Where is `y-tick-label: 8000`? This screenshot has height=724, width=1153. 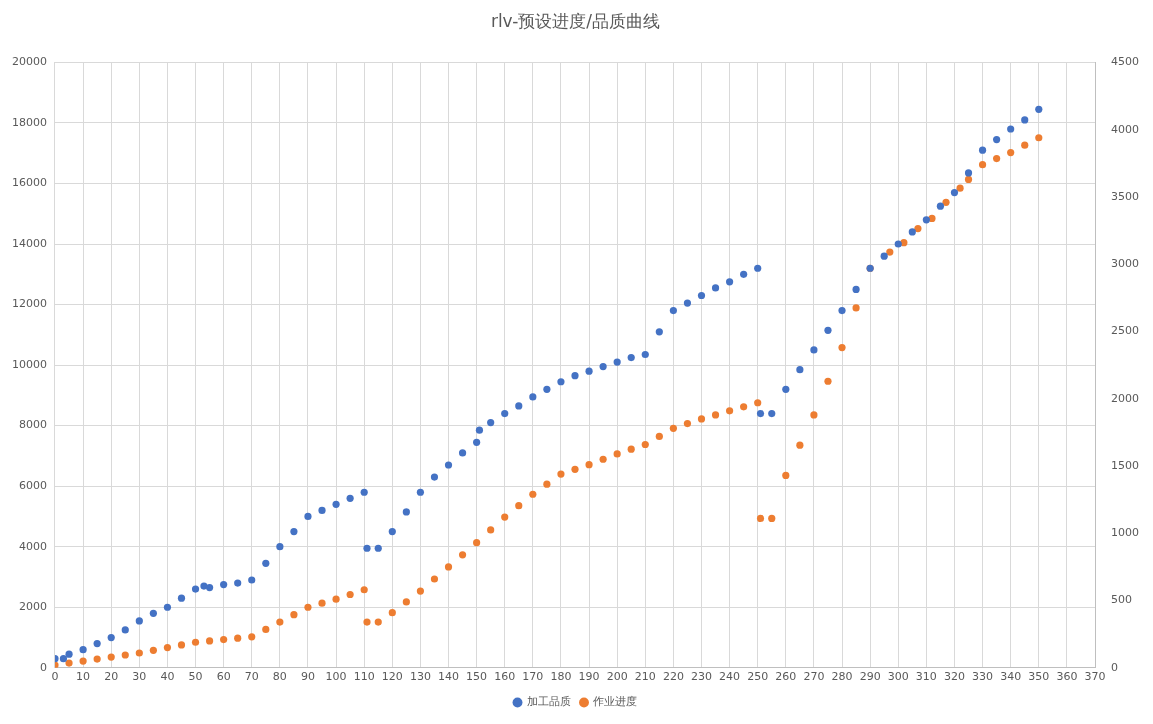
y-tick-label: 8000 is located at coordinates (32, 425).